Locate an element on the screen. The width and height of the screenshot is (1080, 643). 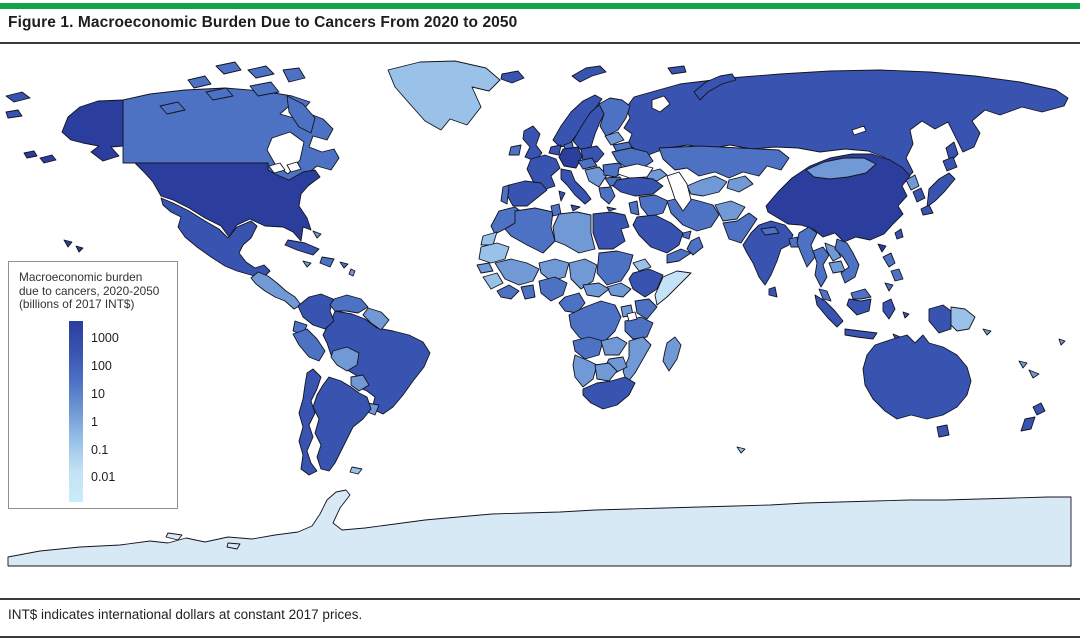
legend-title-line3: (billions of 2017 INT$) is located at coordinates (77, 304).